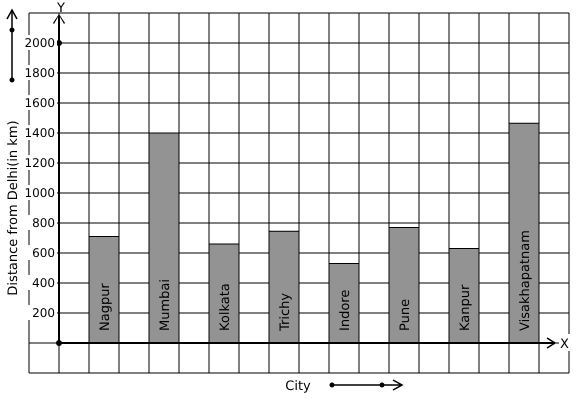 This screenshot has height=399, width=577. Describe the element at coordinates (405, 314) in the screenshot. I see `x-tick-label: Pune` at that location.